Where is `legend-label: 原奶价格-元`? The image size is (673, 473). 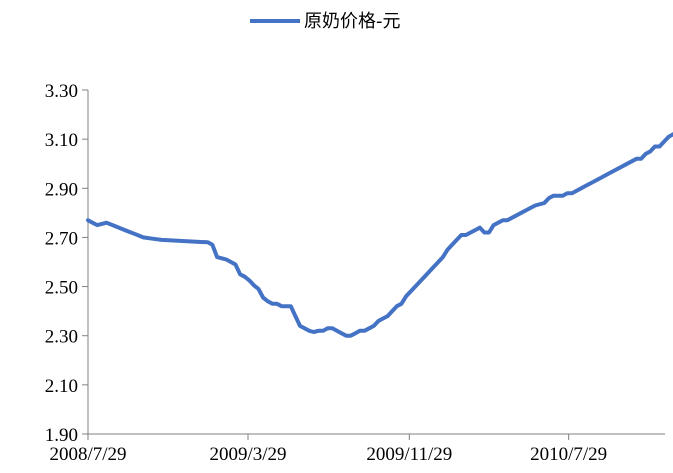 legend-label: 原奶价格-元 is located at coordinates (352, 21).